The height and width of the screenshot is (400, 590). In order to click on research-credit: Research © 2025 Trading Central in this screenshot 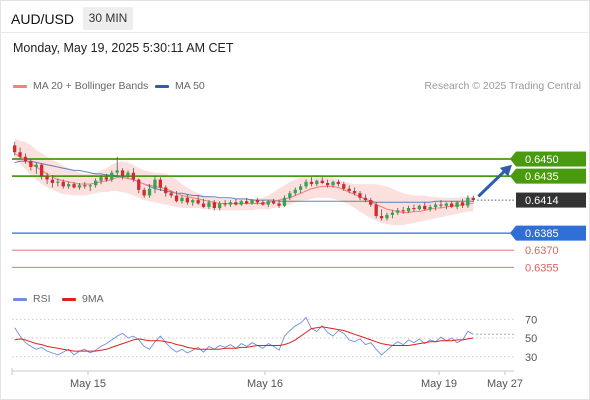, I will do `click(502, 86)`.